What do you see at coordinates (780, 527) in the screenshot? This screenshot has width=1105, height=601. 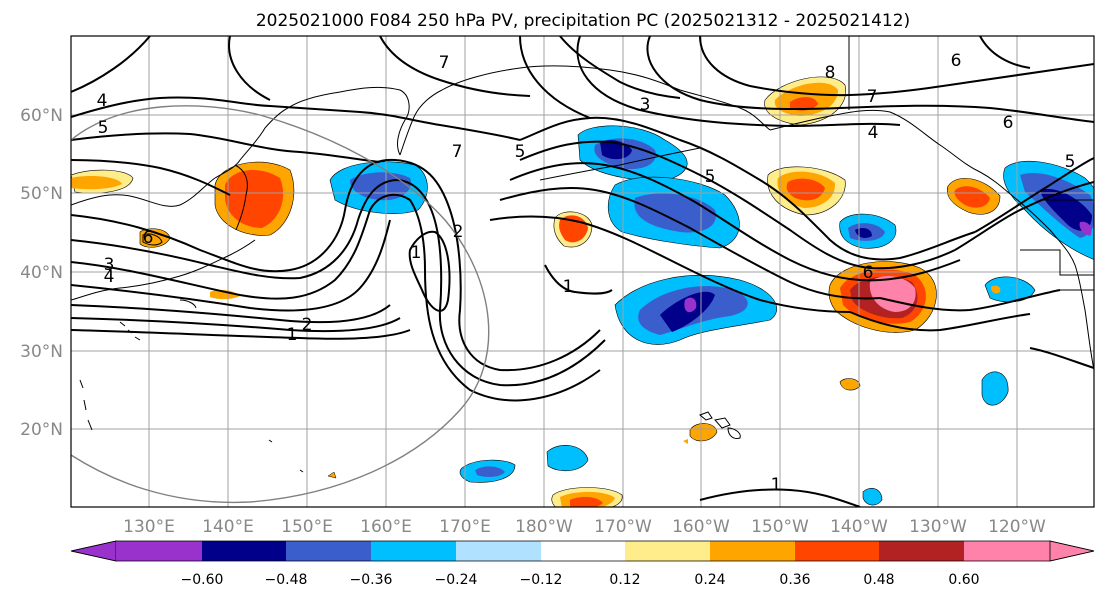 I see `lon-label: 150°W` at bounding box center [780, 527].